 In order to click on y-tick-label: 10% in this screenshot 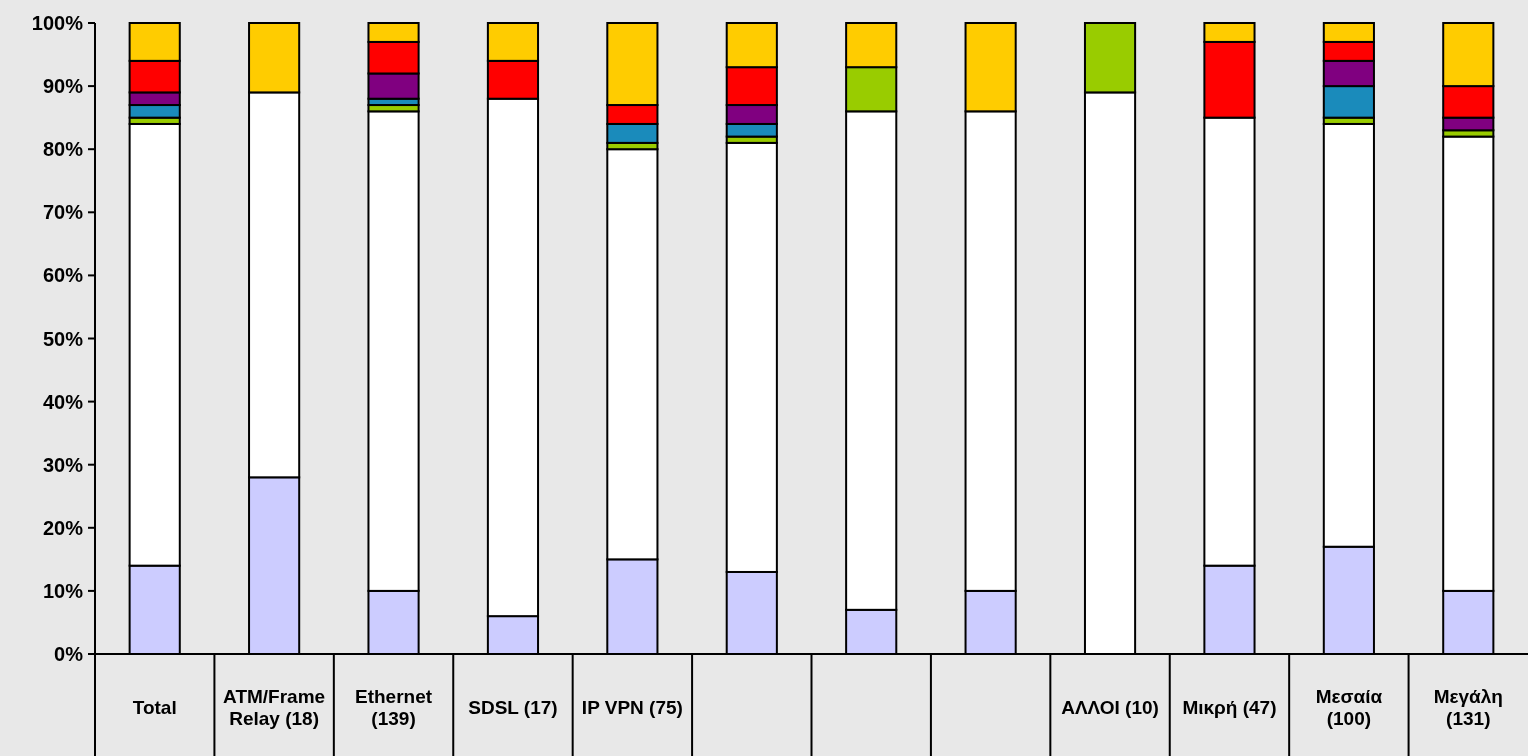, I will do `click(63, 590)`.